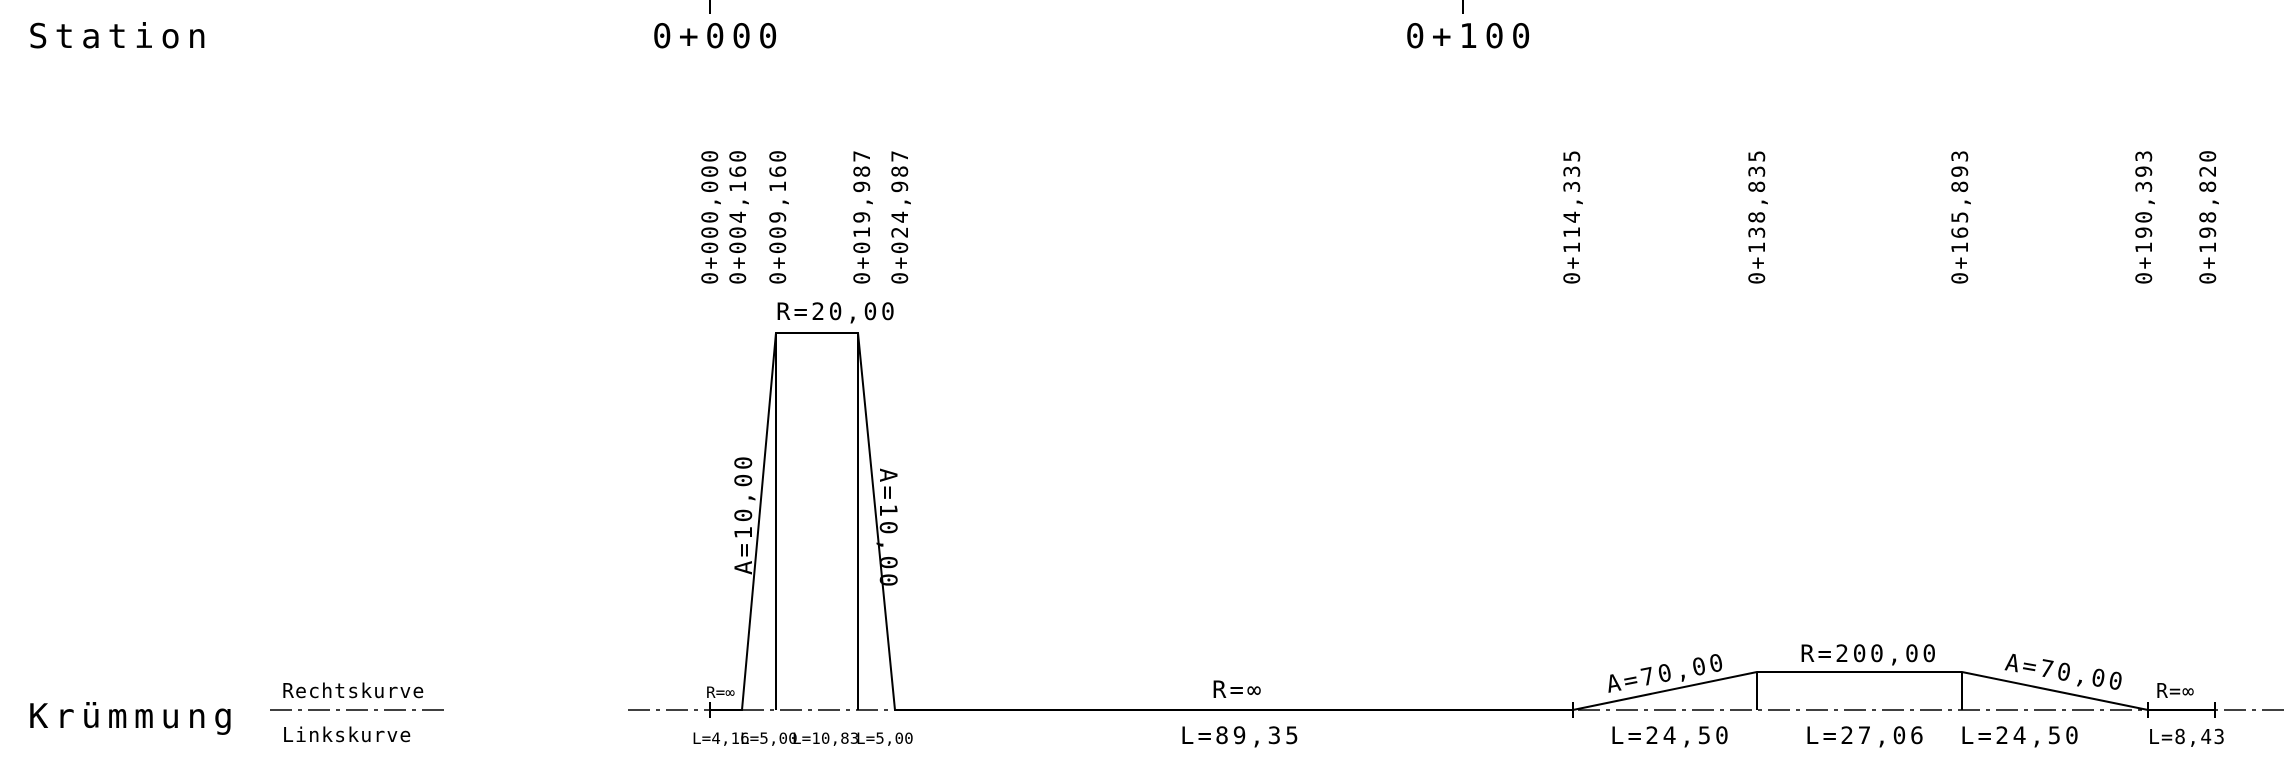 The image size is (2293, 765). What do you see at coordinates (825, 738) in the screenshot?
I see `length-label-10-83: L=10,83` at bounding box center [825, 738].